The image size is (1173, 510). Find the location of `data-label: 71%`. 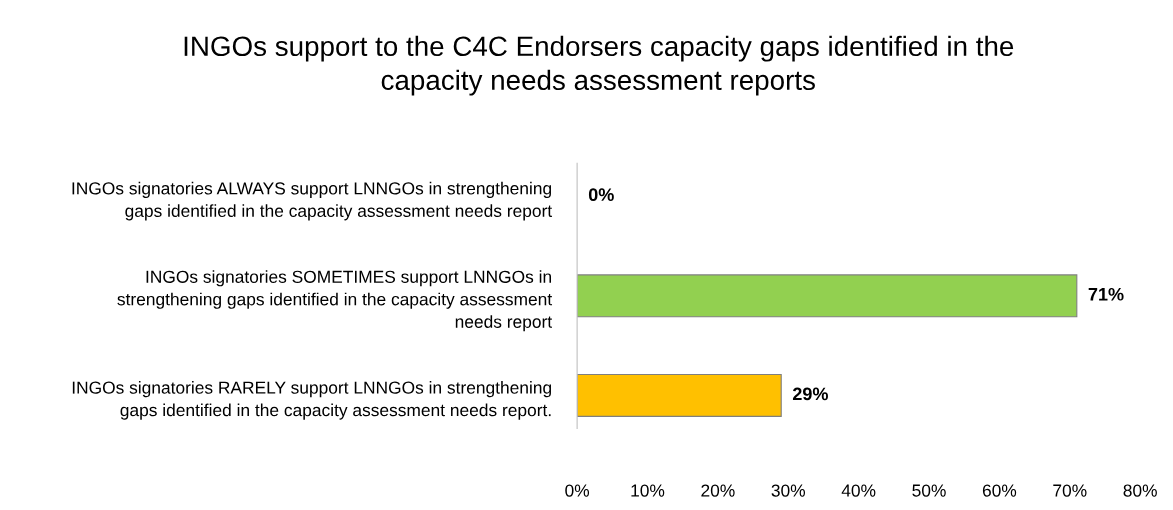

data-label: 71% is located at coordinates (1106, 294).